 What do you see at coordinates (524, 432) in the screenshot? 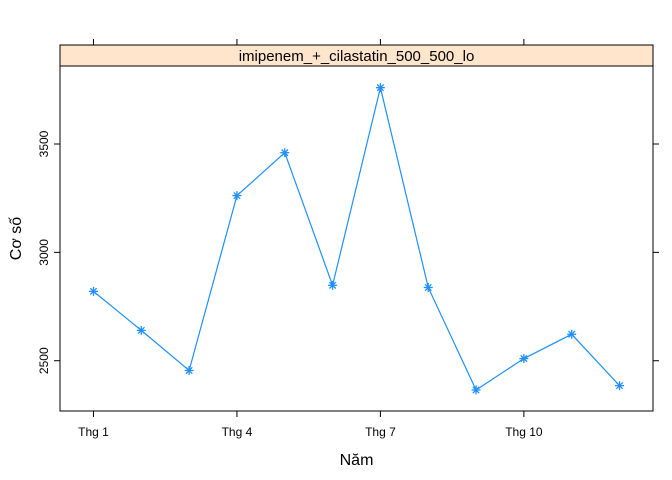
I see `x-tick-label: Thg 10` at bounding box center [524, 432].